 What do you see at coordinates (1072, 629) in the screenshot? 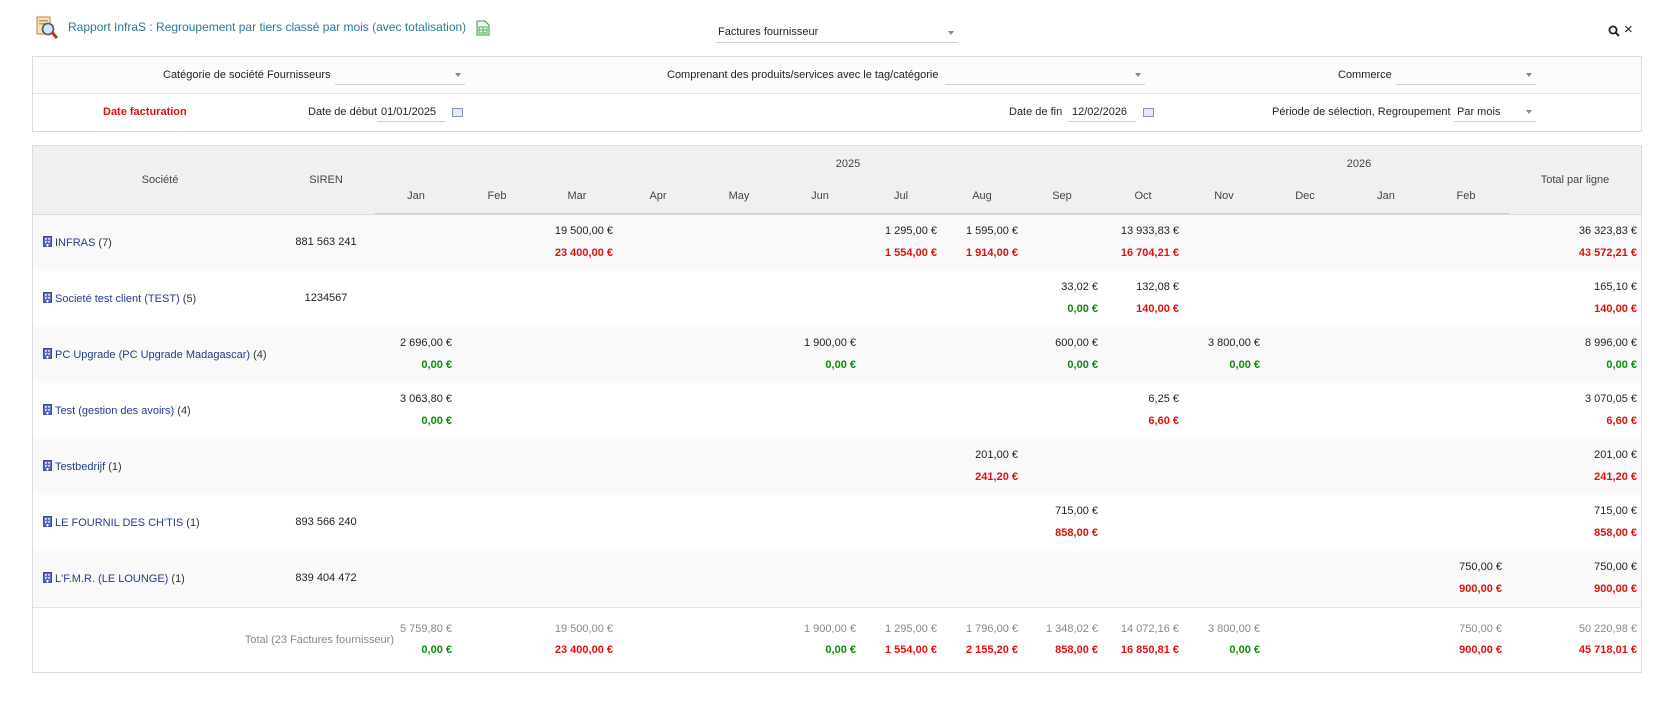
I see `total-cell-amount-ht: 1 348,02 €` at bounding box center [1072, 629].